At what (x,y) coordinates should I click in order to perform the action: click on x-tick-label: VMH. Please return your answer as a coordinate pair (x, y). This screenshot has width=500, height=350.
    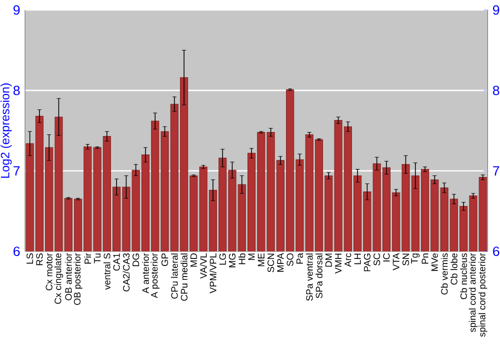
    Looking at the image, I should click on (338, 264).